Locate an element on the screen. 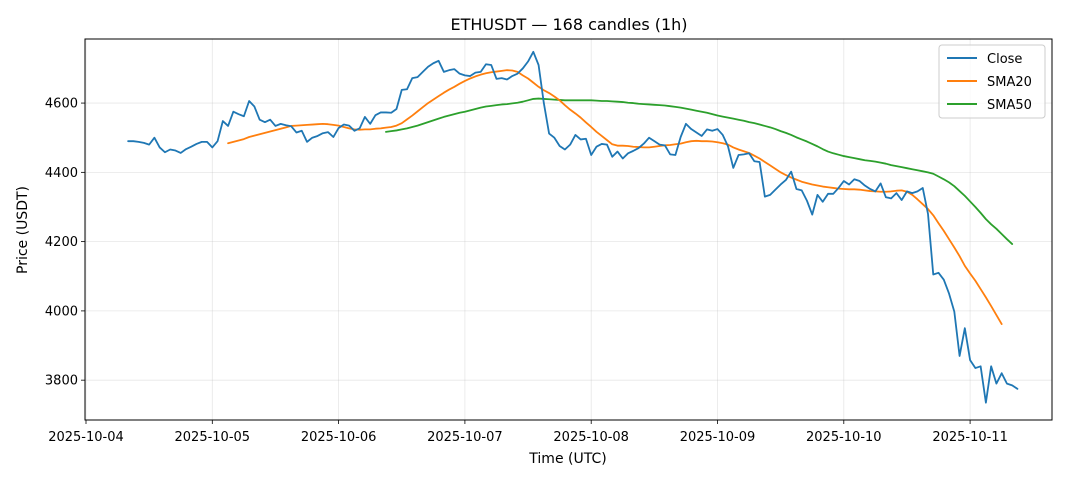 The width and height of the screenshot is (1068, 481). x-tick-label: 2025-10-11 is located at coordinates (970, 437).